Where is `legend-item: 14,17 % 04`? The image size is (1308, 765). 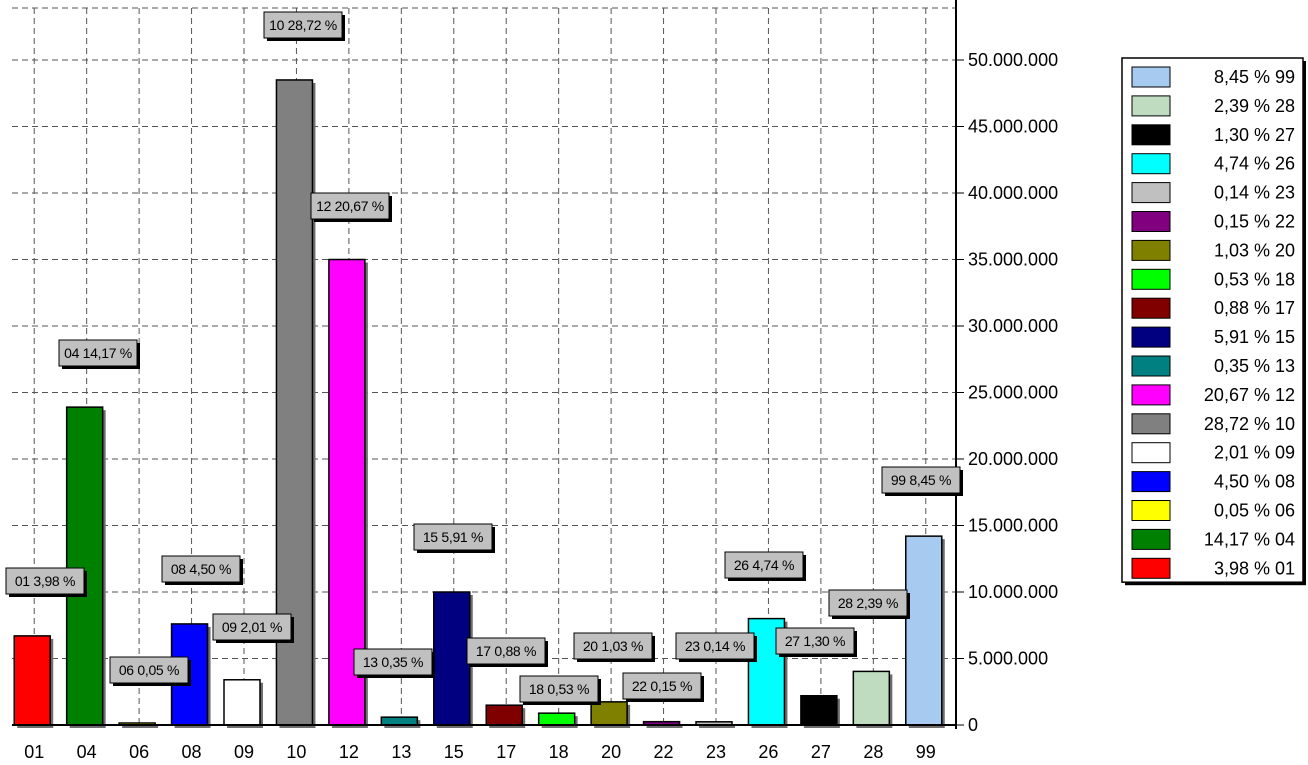 legend-item: 14,17 % 04 is located at coordinates (1213, 539).